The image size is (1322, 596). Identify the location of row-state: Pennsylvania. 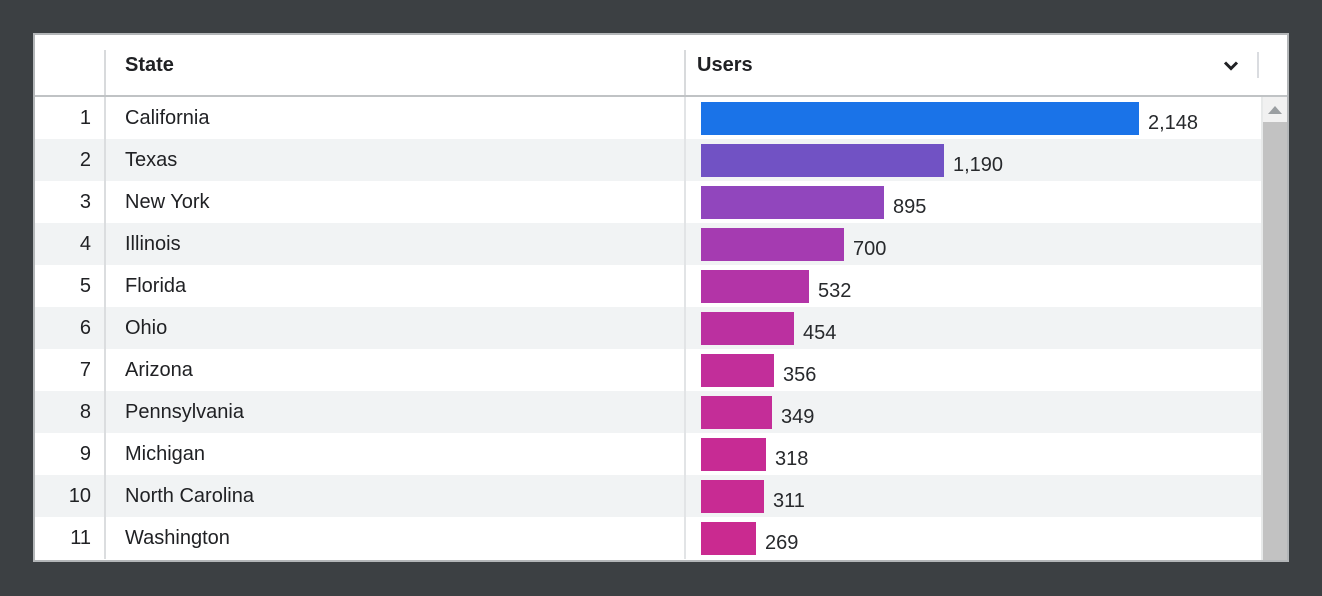
(396, 412).